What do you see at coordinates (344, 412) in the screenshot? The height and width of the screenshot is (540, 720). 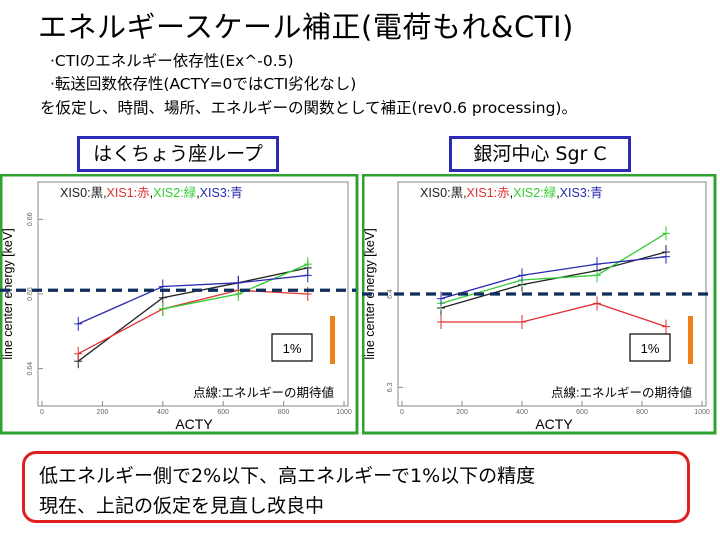 I see `left-xtick-label: 1000` at bounding box center [344, 412].